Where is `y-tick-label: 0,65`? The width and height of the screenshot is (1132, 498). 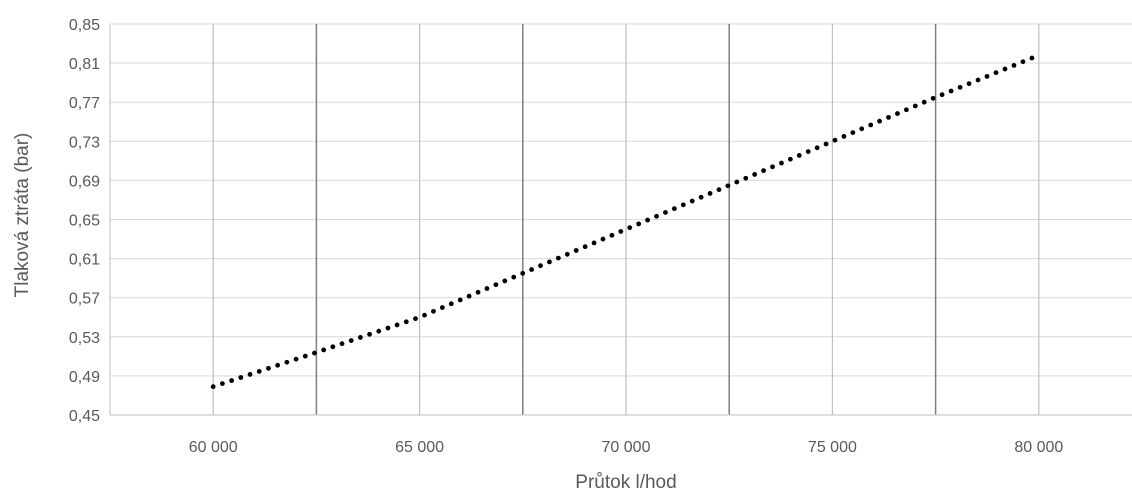
y-tick-label: 0,65 is located at coordinates (84, 221).